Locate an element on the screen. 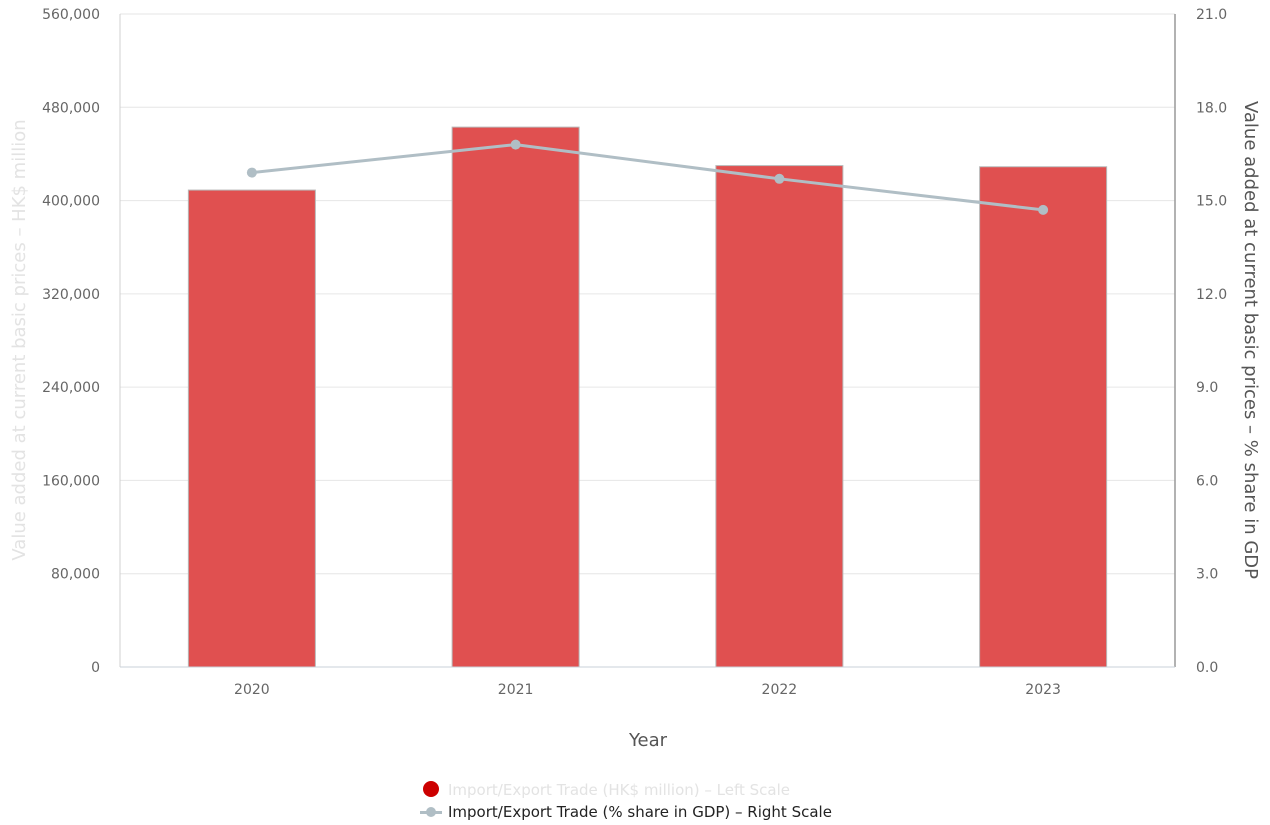 This screenshot has width=1270, height=825. left-tick-label: 0 is located at coordinates (95, 668).